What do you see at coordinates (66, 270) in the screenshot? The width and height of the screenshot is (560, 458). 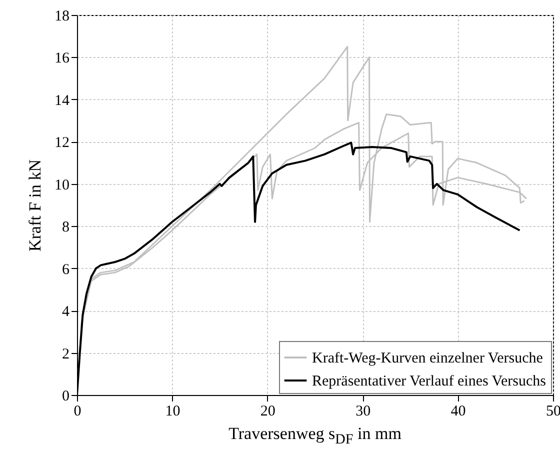 I see `y-tick-label: 6` at bounding box center [66, 270].